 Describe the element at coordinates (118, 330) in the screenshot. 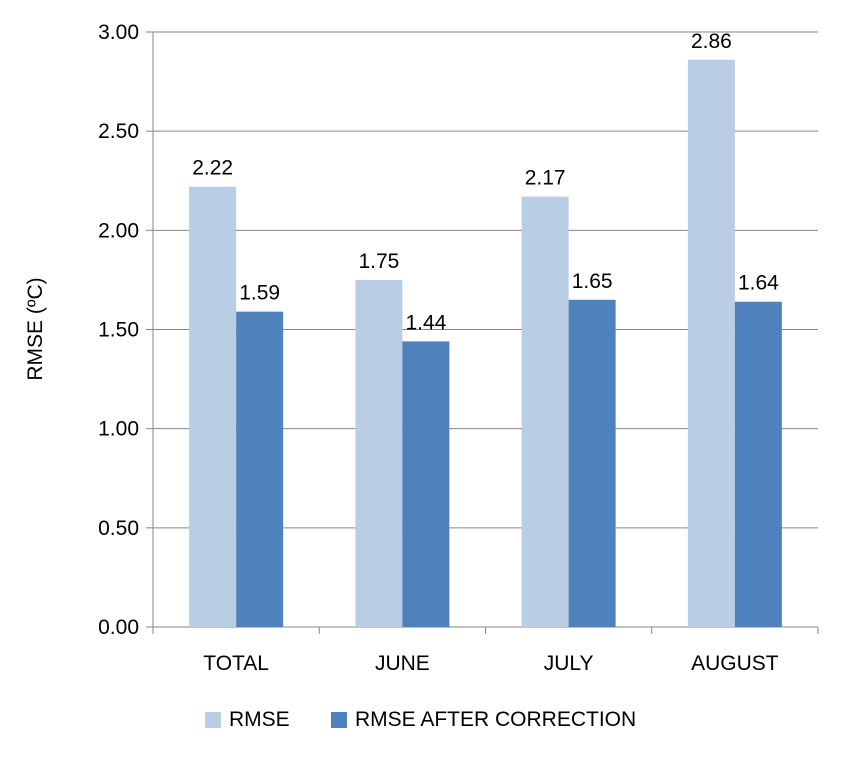

I see `y-tick-label: 1.50` at that location.